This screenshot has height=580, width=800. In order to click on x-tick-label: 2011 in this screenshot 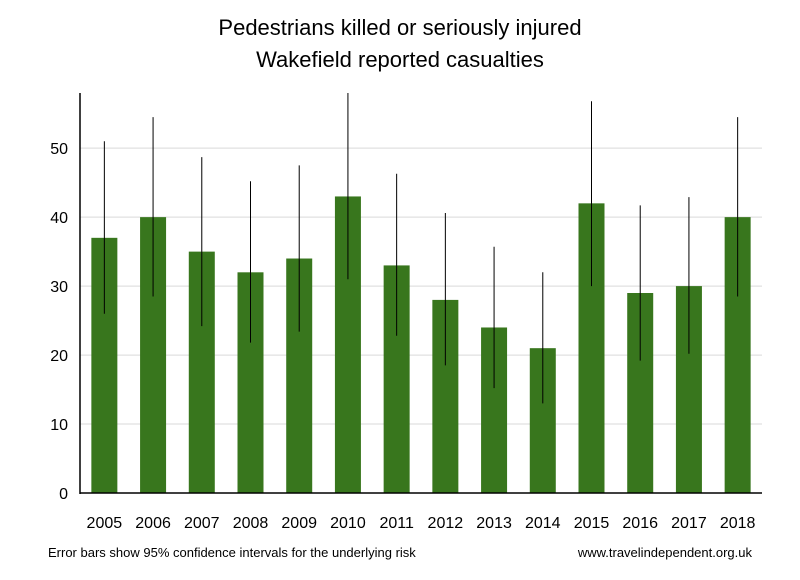, I will do `click(396, 523)`.